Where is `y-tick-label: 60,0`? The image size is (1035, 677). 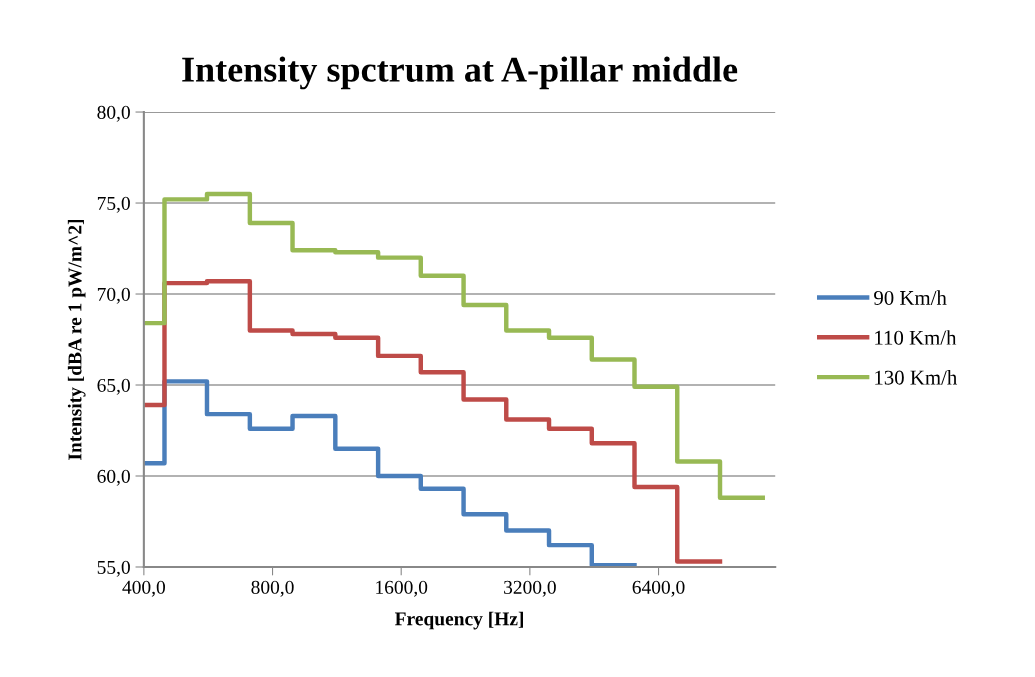
y-tick-label: 60,0 is located at coordinates (113, 477).